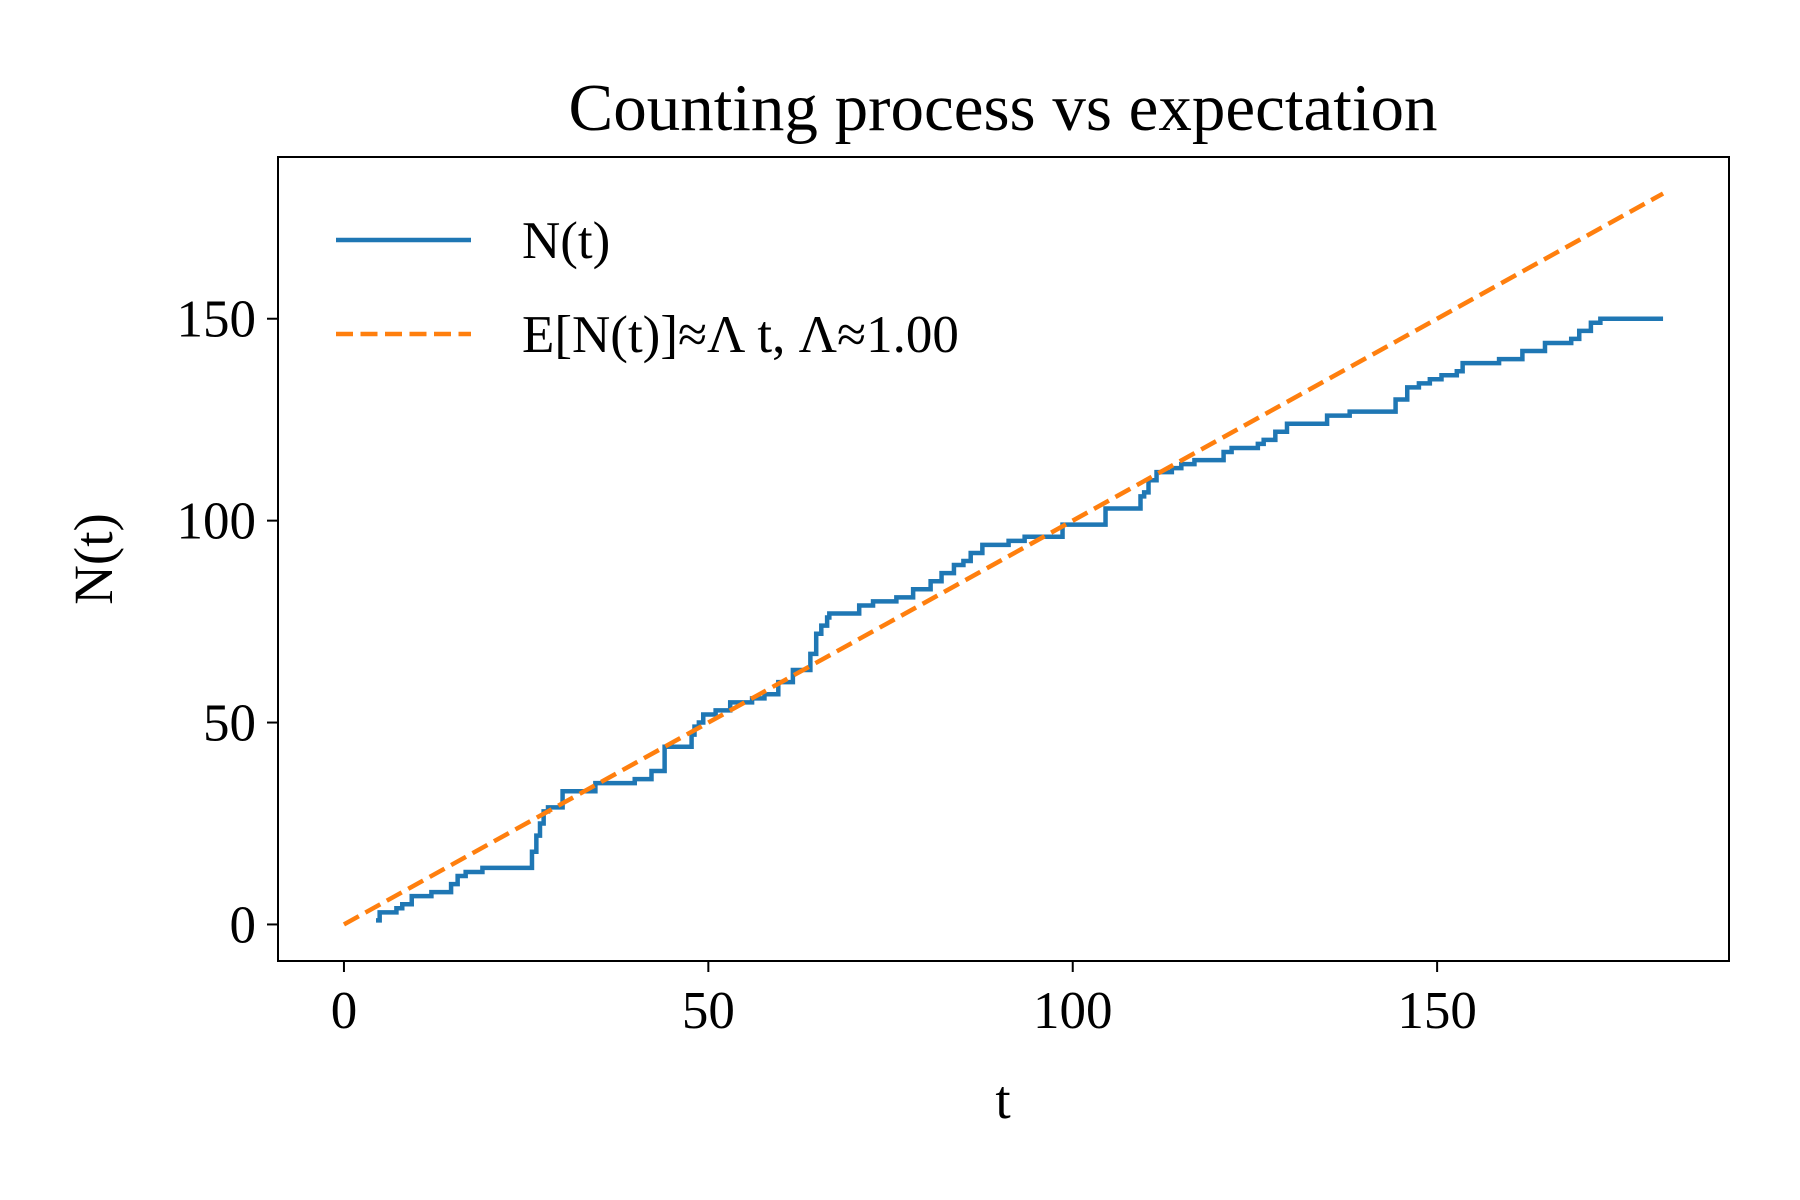 The height and width of the screenshot is (1200, 1800). I want to click on y-tick-label: 150, so click(217, 320).